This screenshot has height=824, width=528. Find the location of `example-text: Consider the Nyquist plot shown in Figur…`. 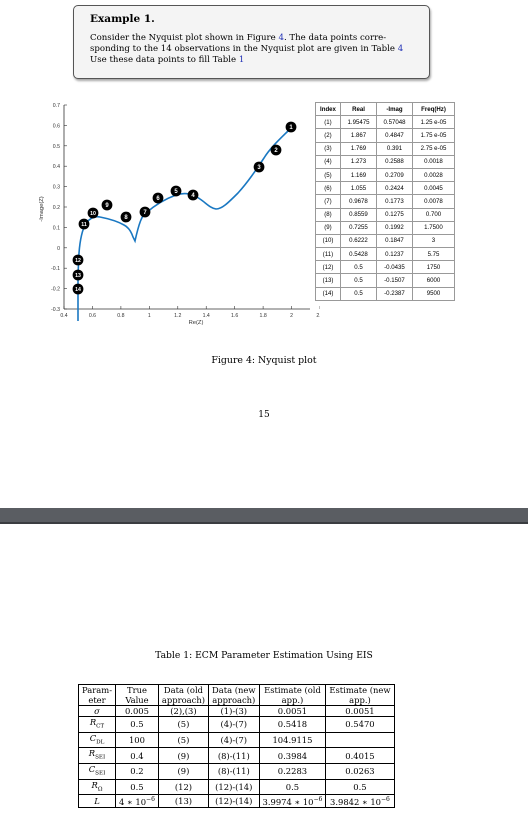

example-text: Consider the Nyquist plot shown in Figur… is located at coordinates (247, 49).